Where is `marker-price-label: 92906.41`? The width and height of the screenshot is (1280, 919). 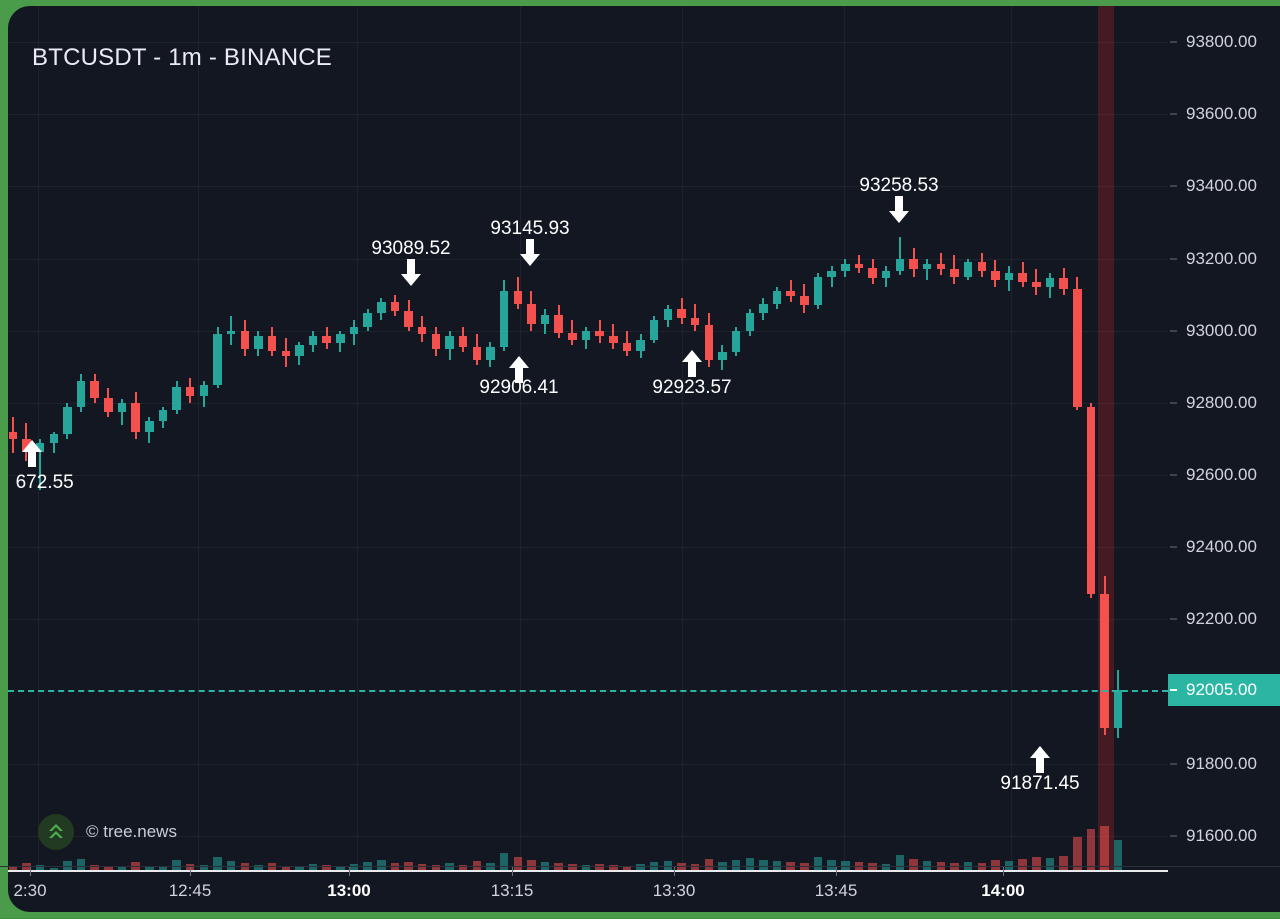
marker-price-label: 92906.41 is located at coordinates (519, 387).